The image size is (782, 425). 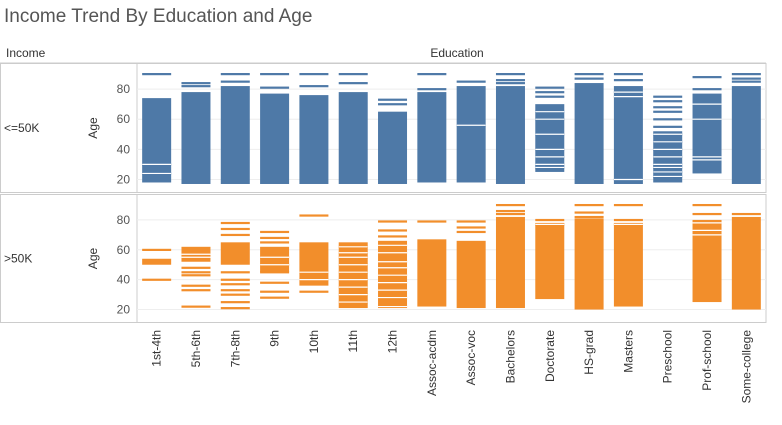 What do you see at coordinates (275, 338) in the screenshot?
I see `x-tick-label: 9th` at bounding box center [275, 338].